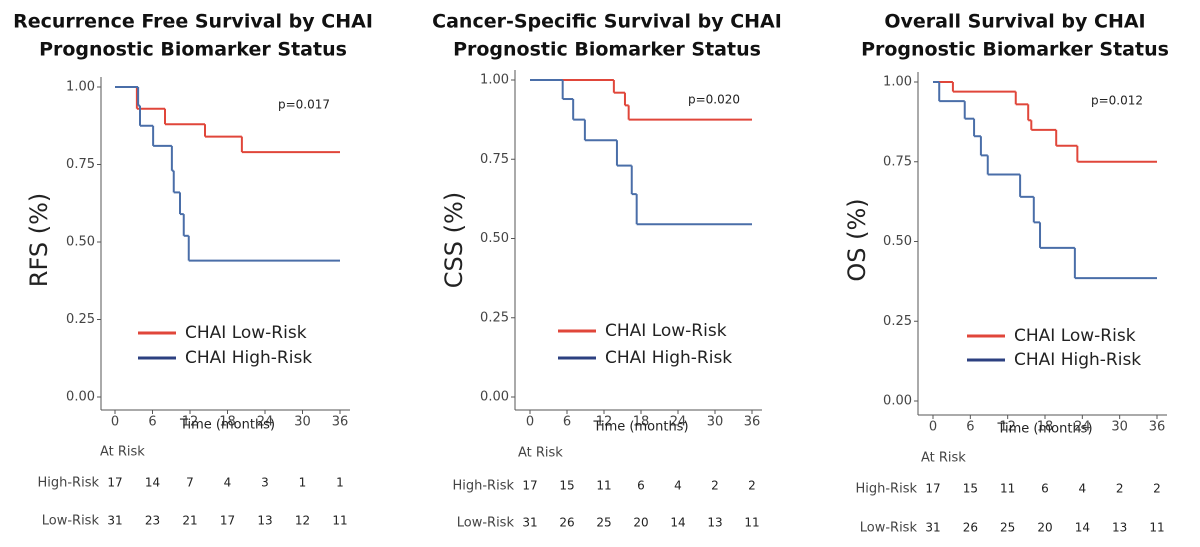  I want to click on risk-table-title: At Risk, so click(540, 453).